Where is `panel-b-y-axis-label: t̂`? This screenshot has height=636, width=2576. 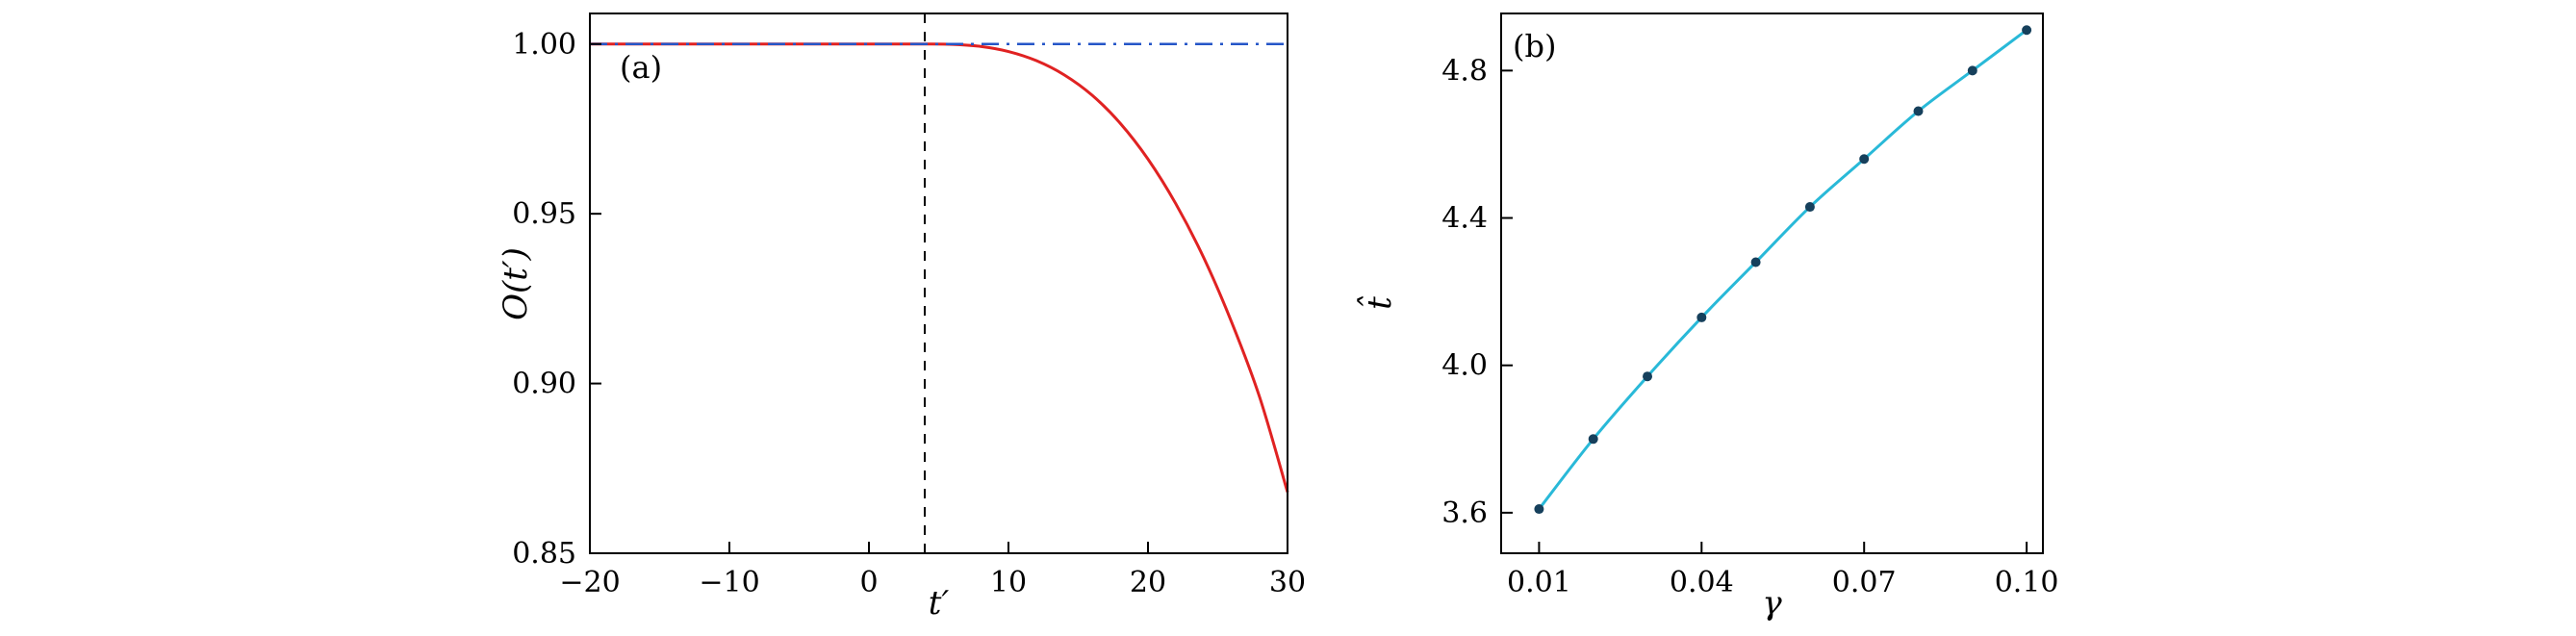
panel-b-y-axis-label: t̂ is located at coordinates (1380, 303).